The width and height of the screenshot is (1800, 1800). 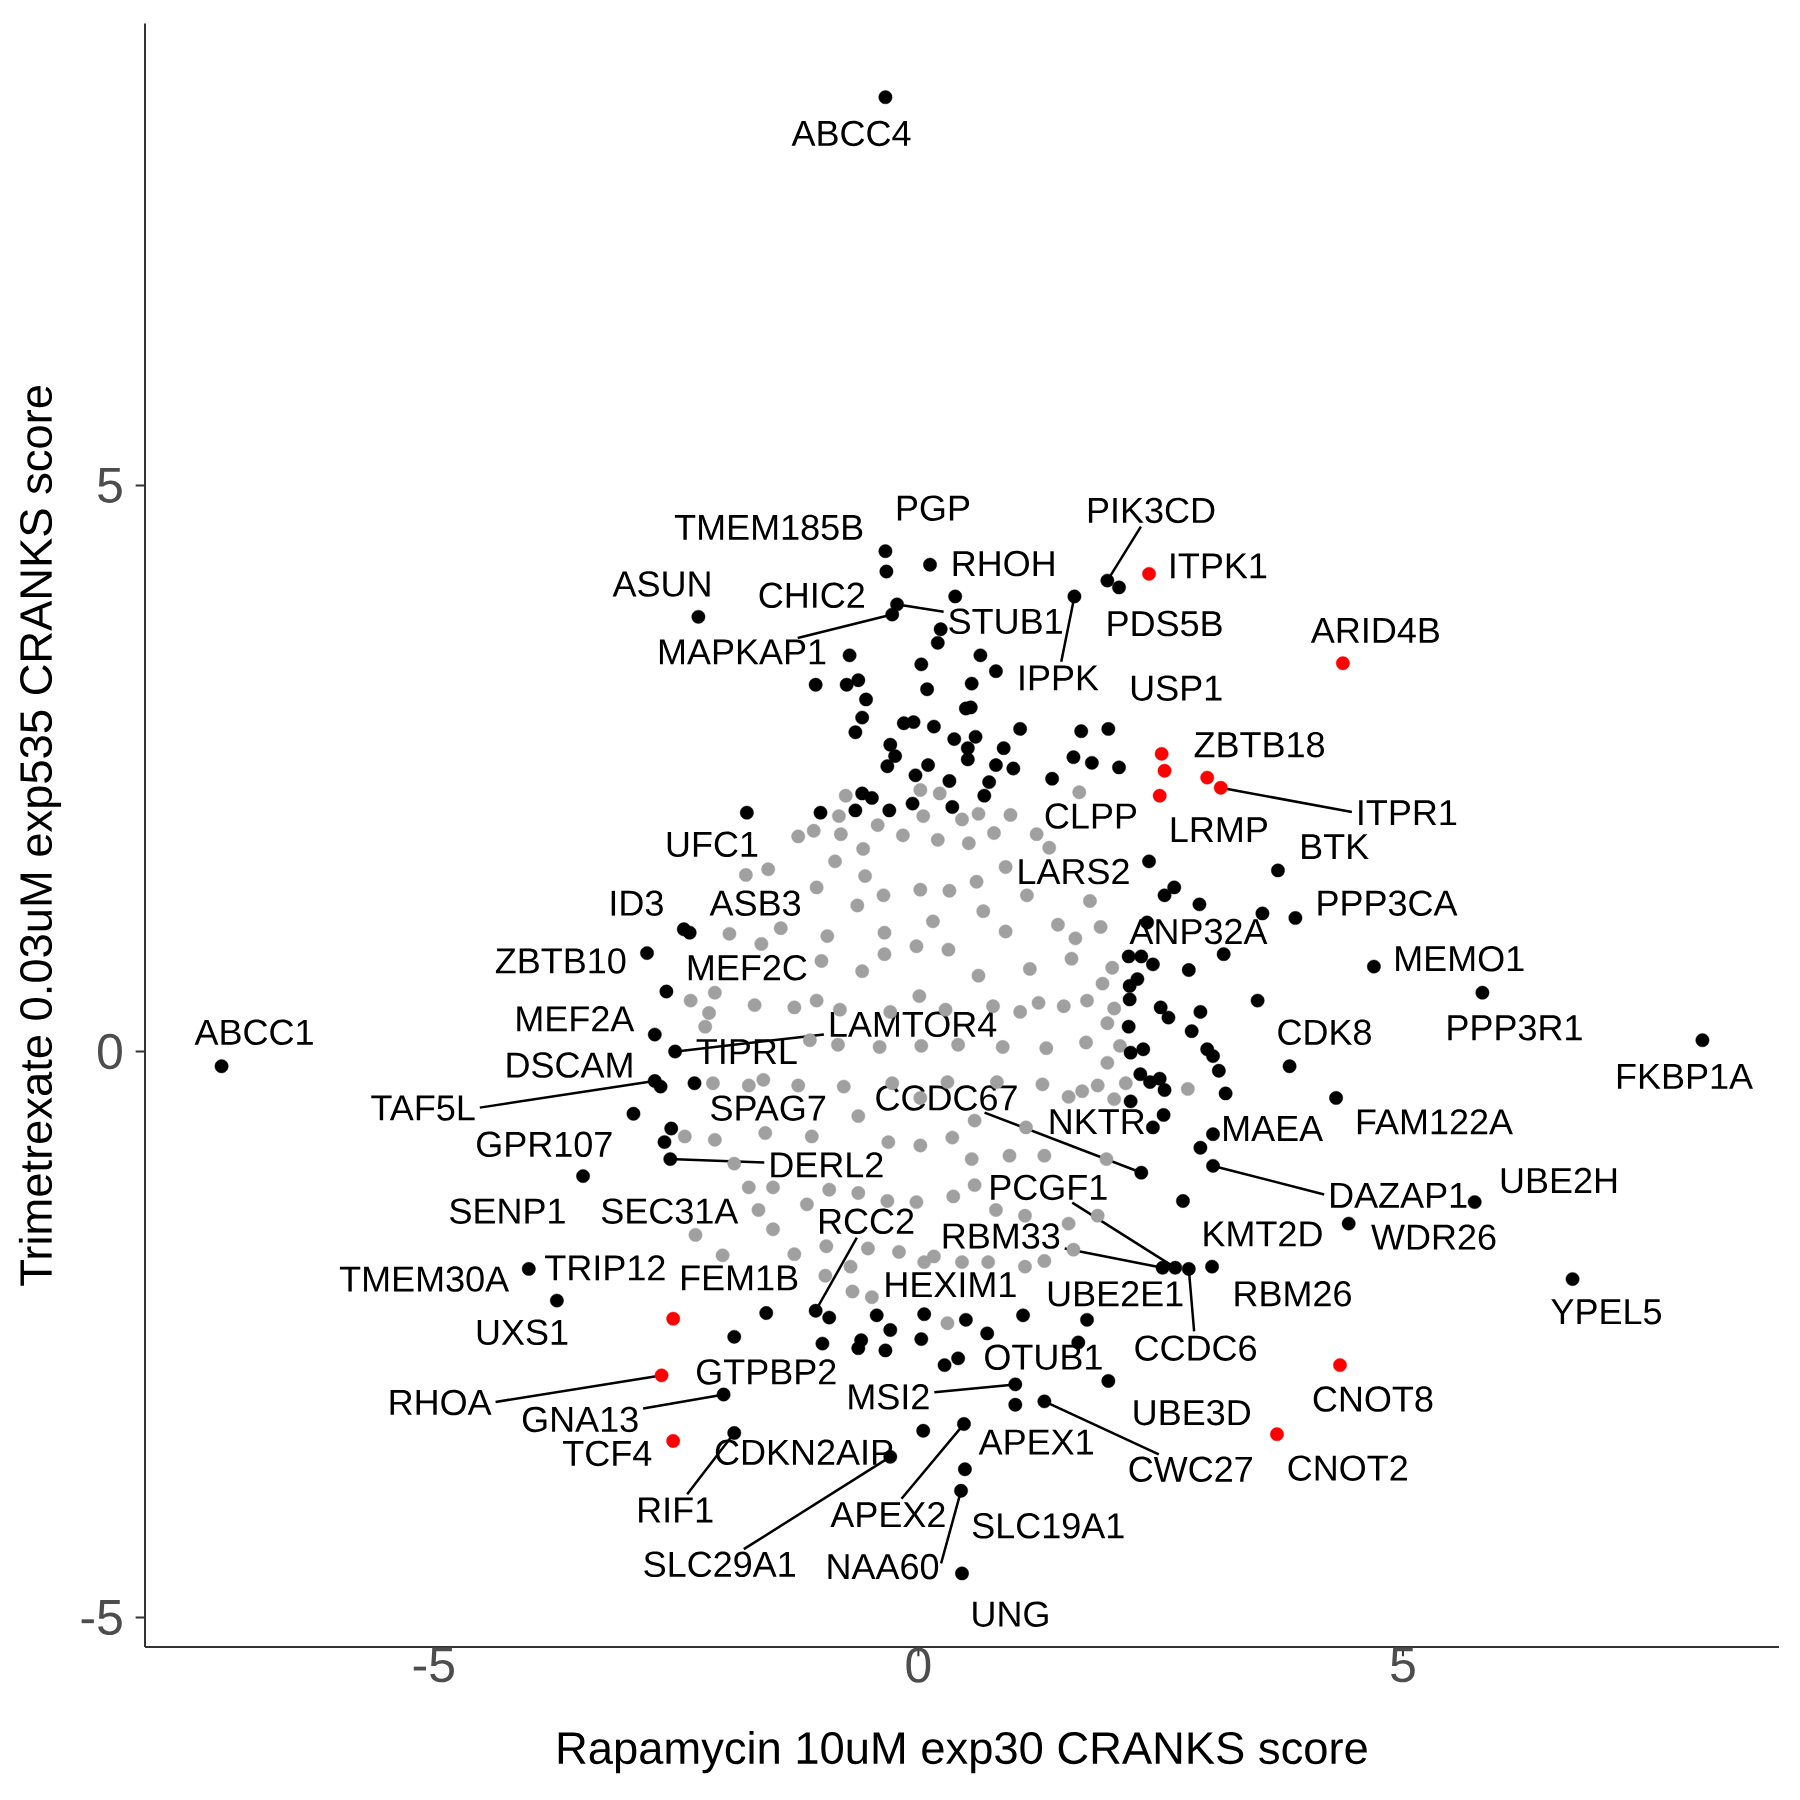 I want to click on y-tick-label: 5, so click(x=110, y=485).